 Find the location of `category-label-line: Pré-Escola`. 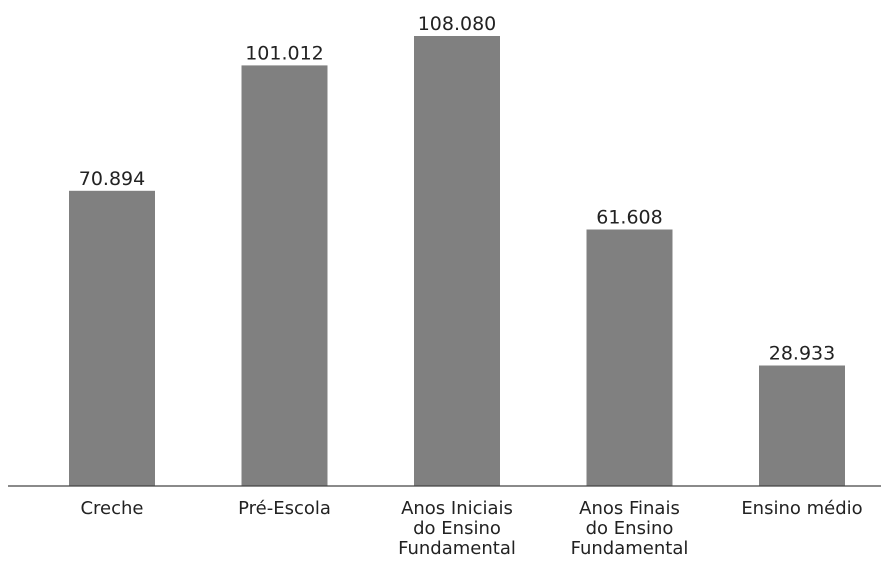

category-label-line: Pré-Escola is located at coordinates (284, 508).